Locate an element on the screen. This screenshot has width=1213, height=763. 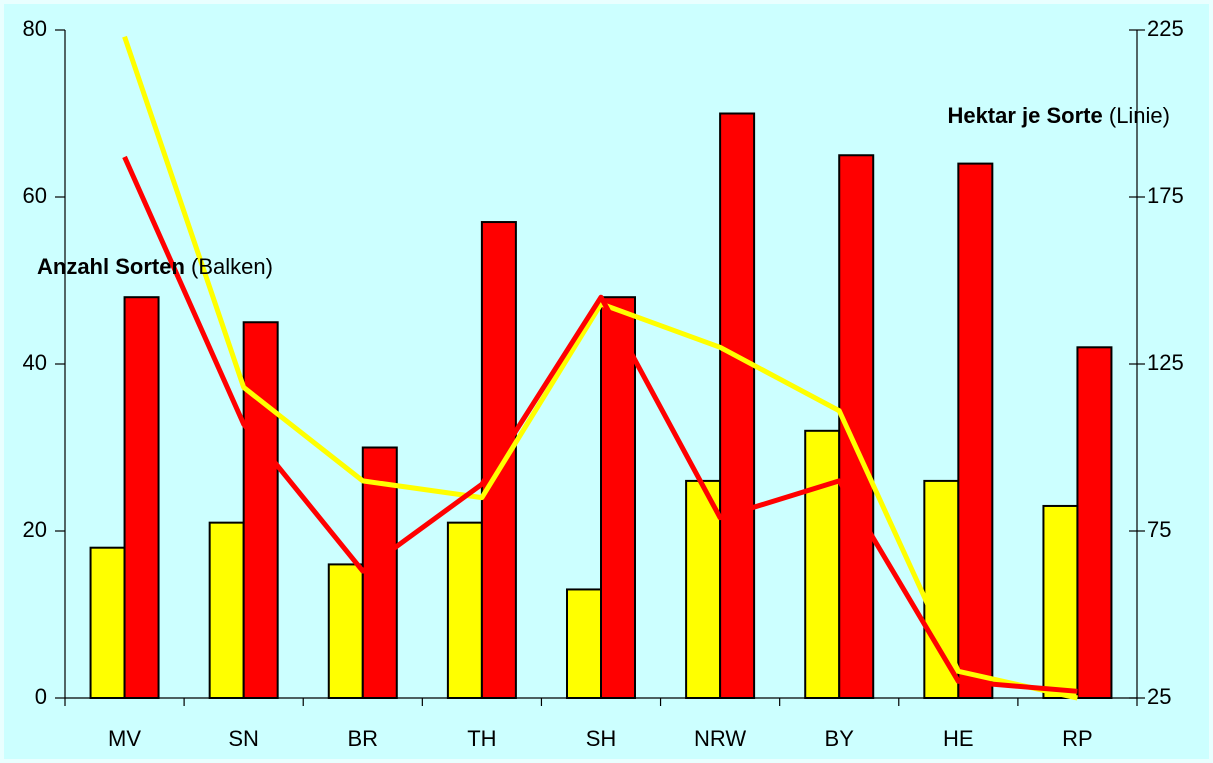
y2-tick-label: 125 is located at coordinates (1165, 362).